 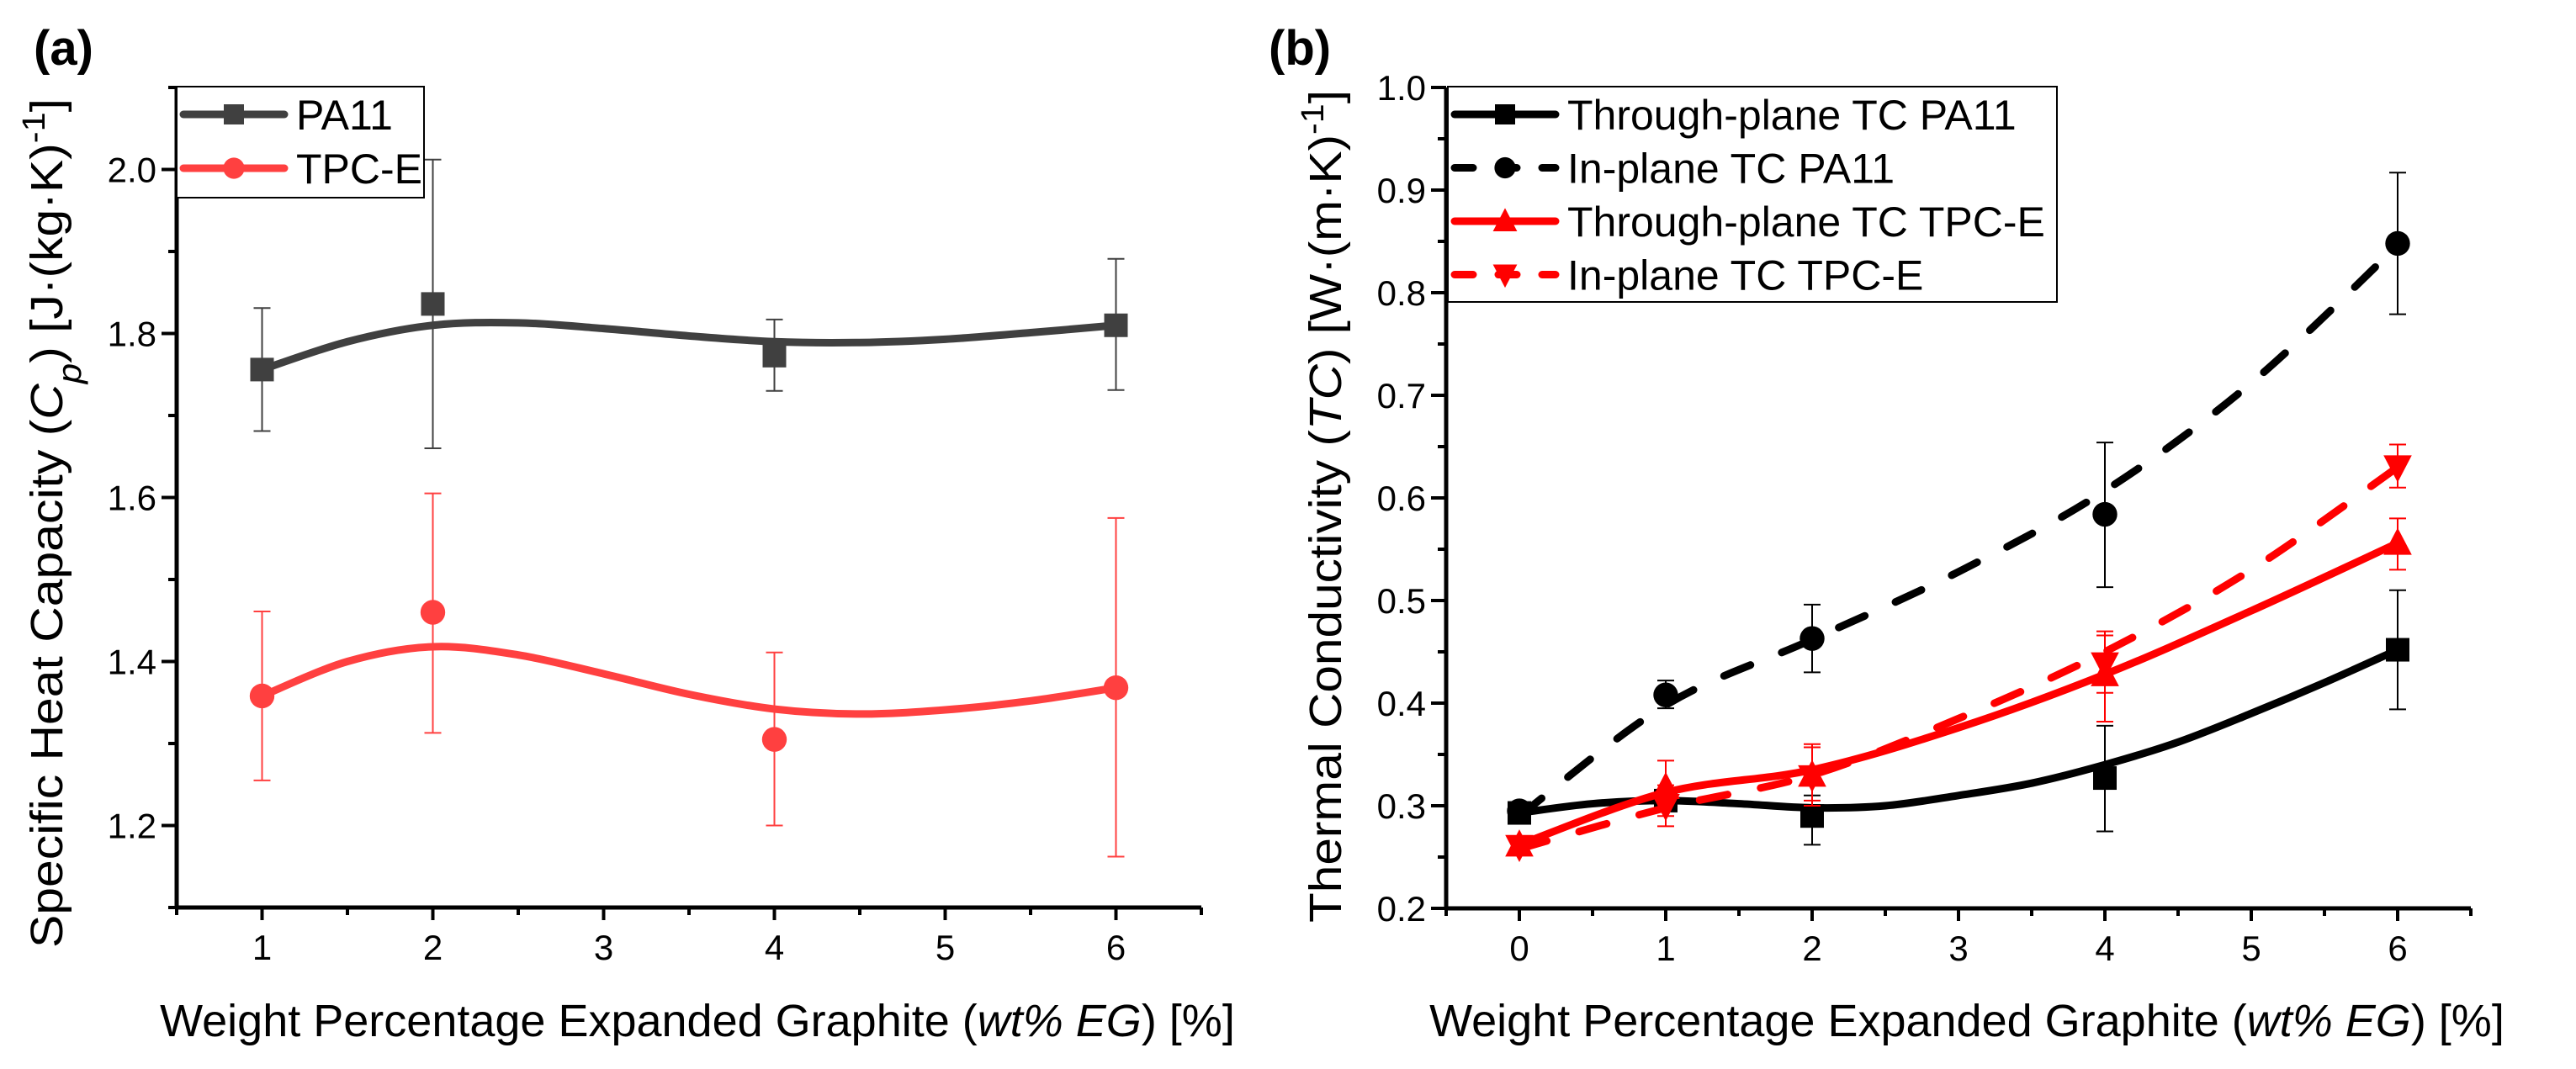 I want to click on y-tick-label: 1.2, so click(x=132, y=826).